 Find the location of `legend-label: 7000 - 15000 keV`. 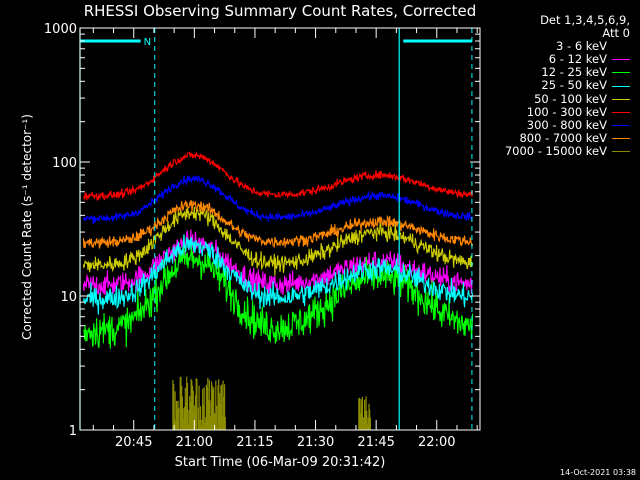

legend-label: 7000 - 15000 keV is located at coordinates (555, 150).